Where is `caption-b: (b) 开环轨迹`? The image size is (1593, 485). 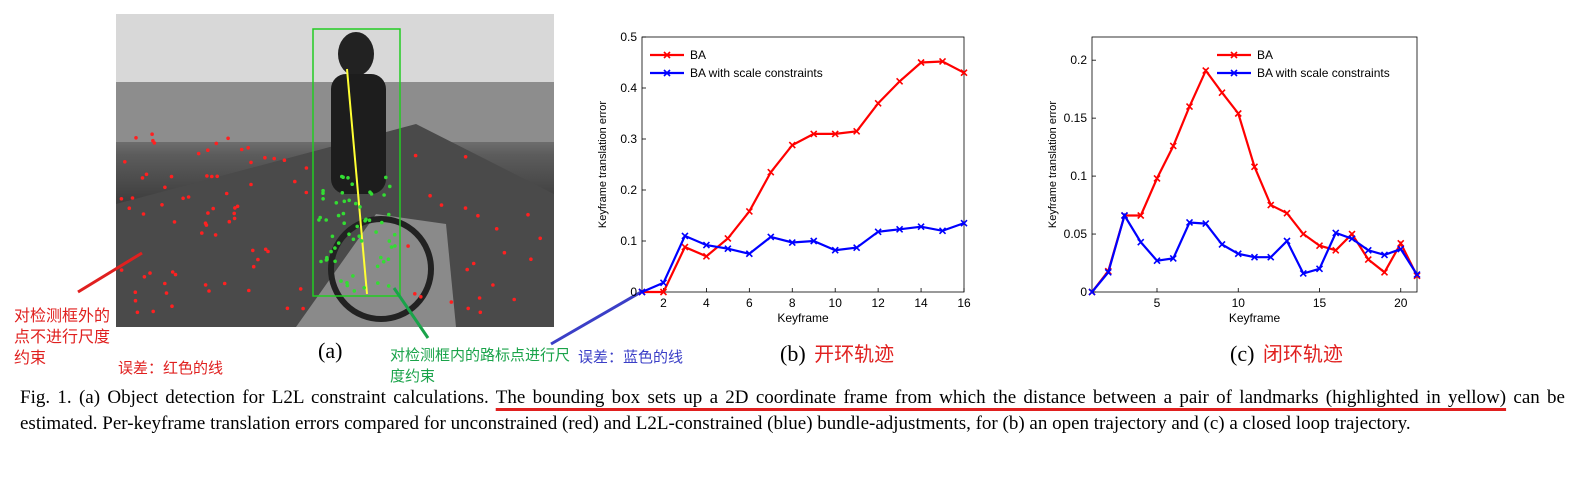
caption-b: (b) 开环轨迹 is located at coordinates (837, 352).